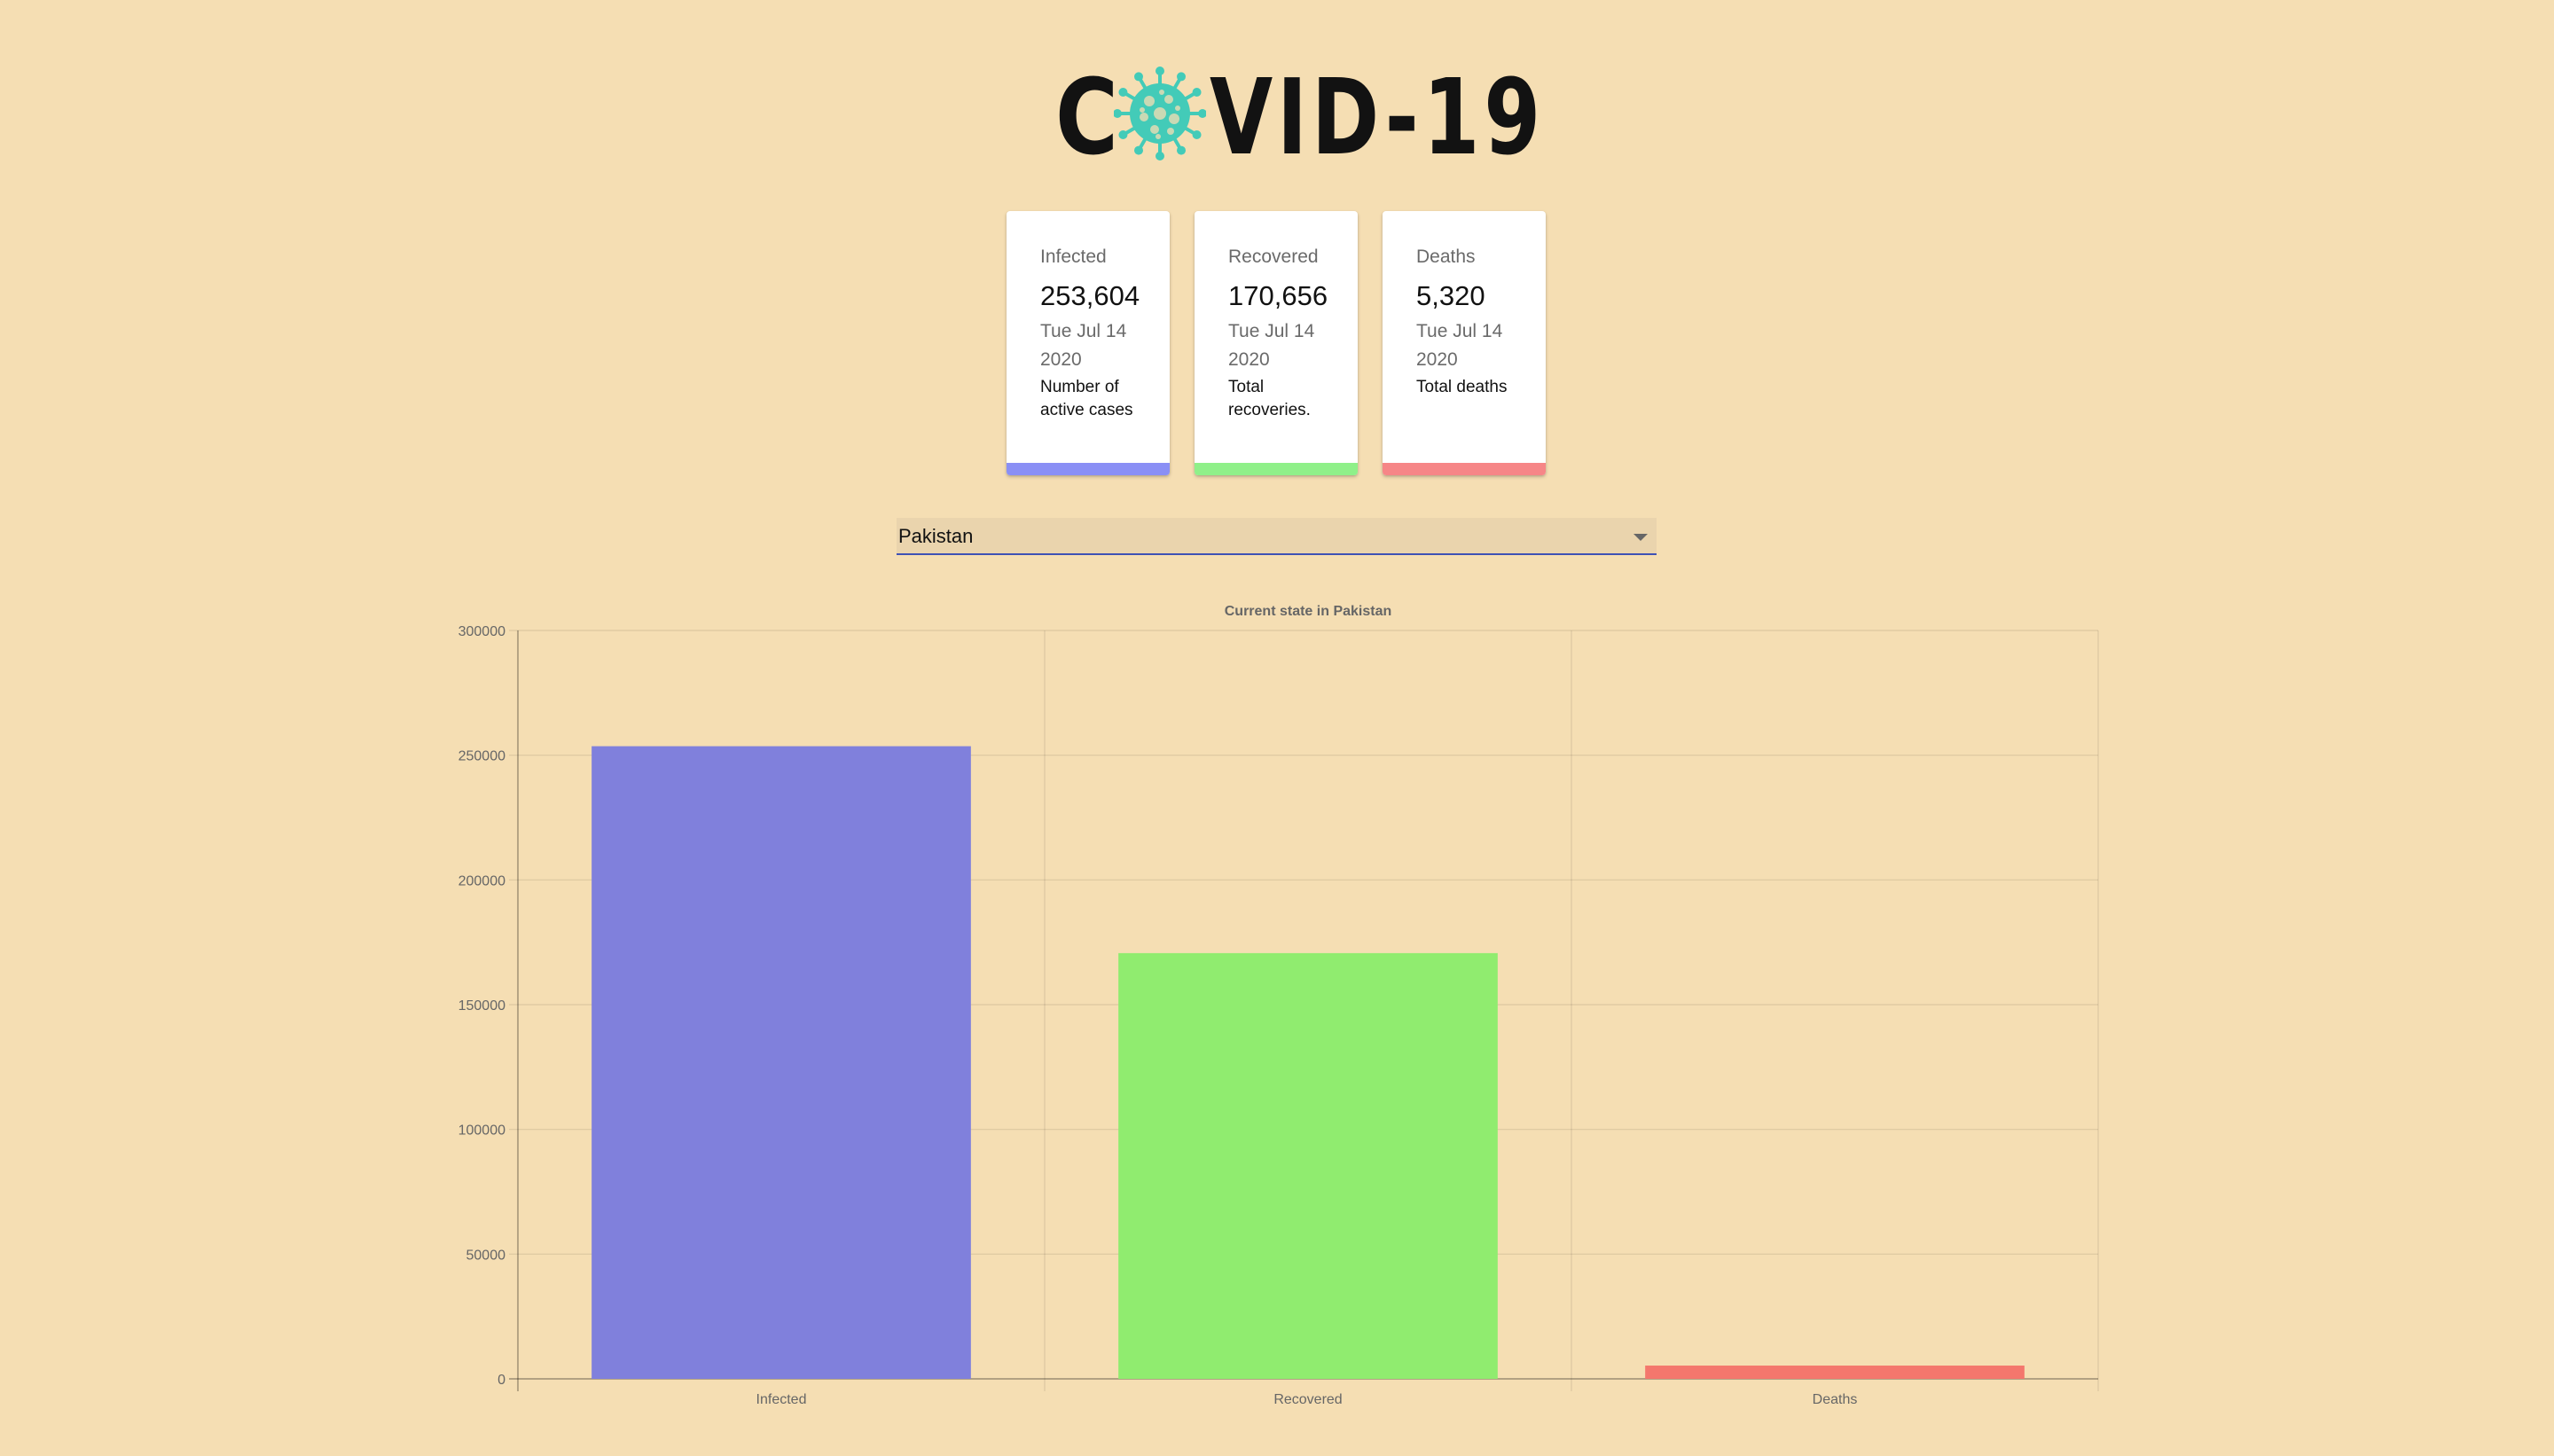  I want to click on card-count: 253,604, so click(1090, 295).